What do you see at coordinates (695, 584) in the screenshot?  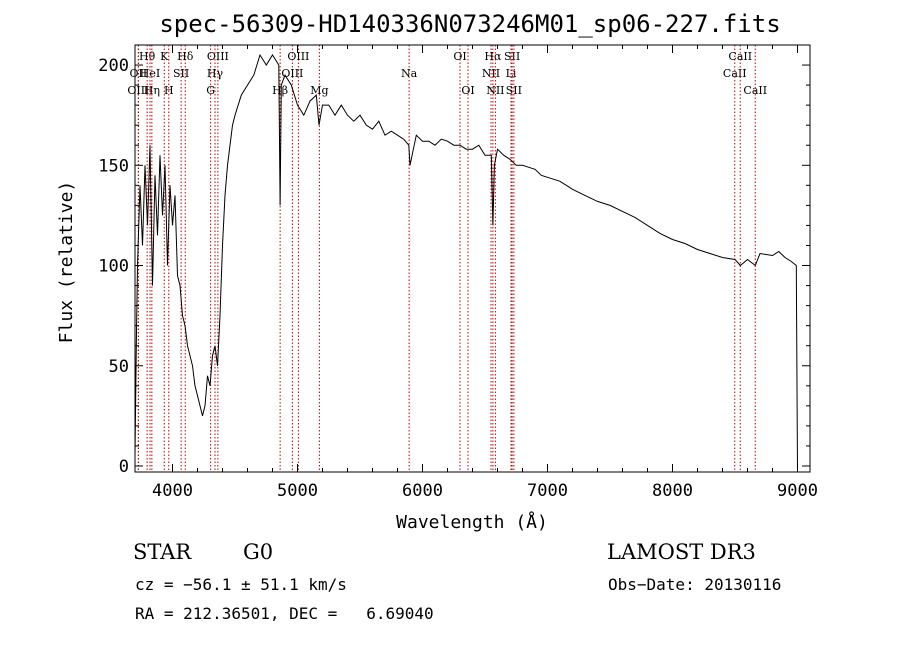 I see `observation-date: Obs−Date: 20130116` at bounding box center [695, 584].